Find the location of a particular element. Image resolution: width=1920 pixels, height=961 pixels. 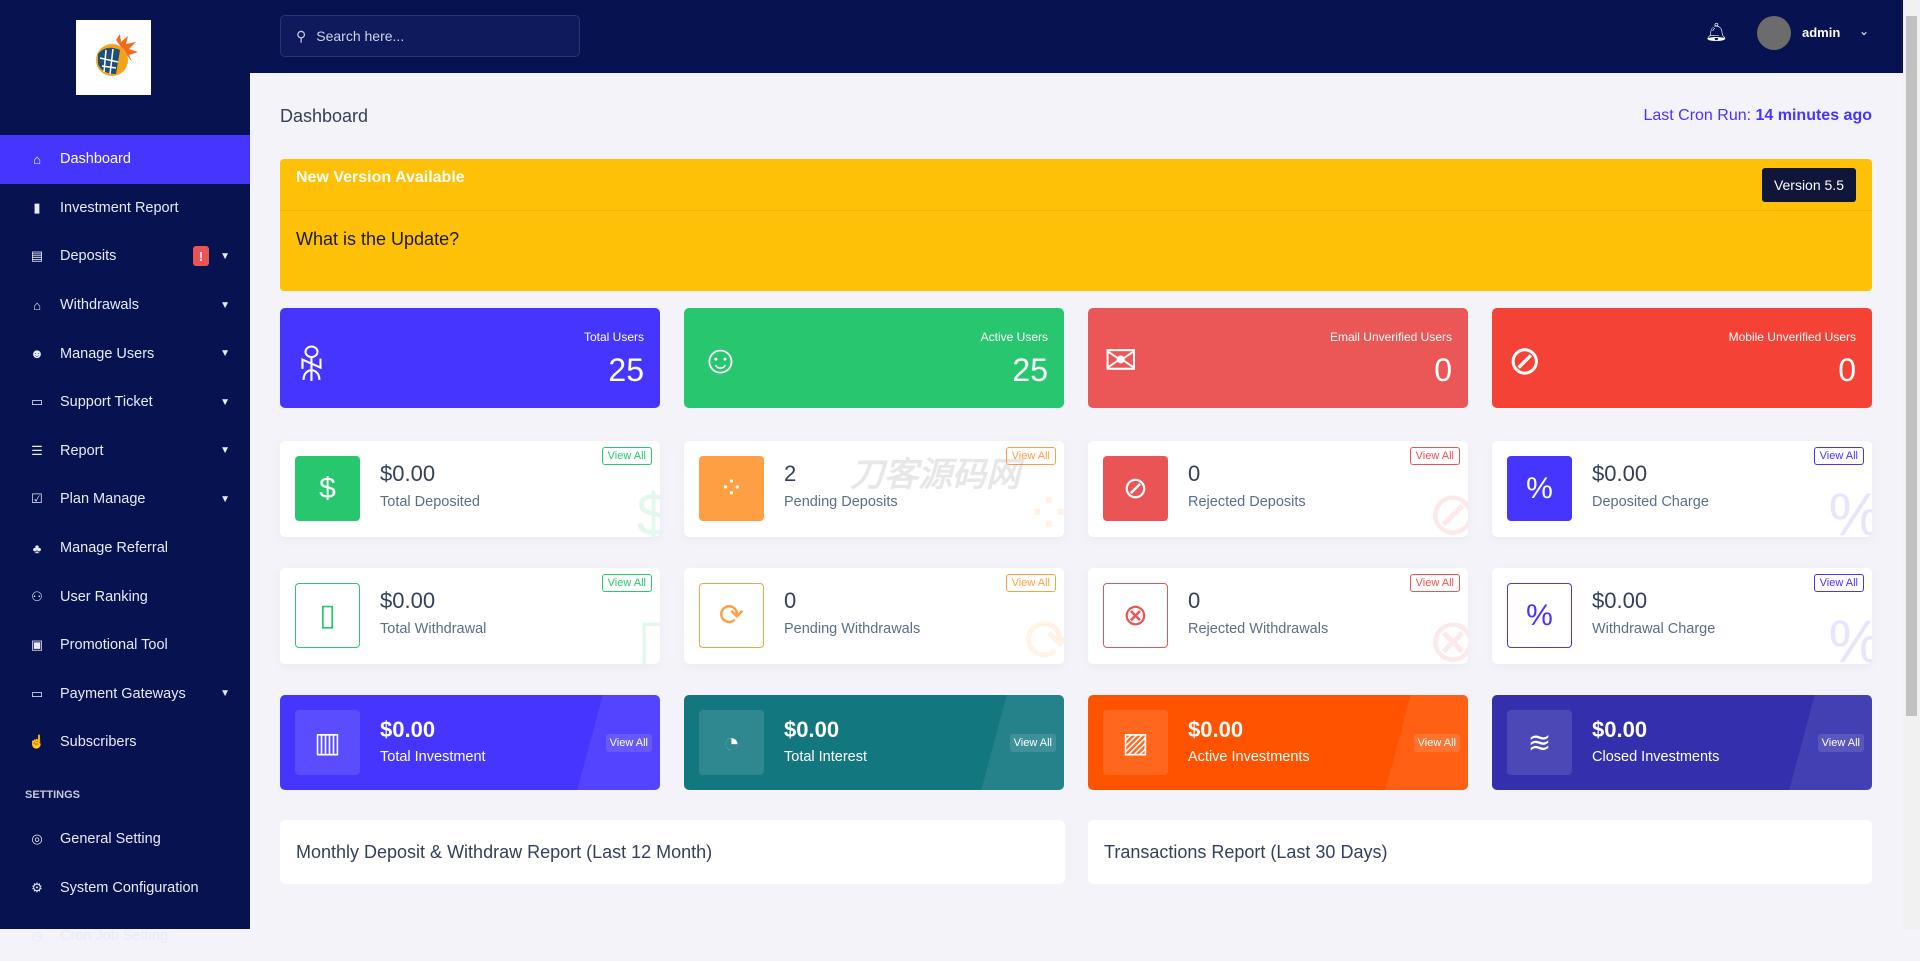

transactions-report-card: Transactions Report (Last 30 Days) is located at coordinates (1480, 852).